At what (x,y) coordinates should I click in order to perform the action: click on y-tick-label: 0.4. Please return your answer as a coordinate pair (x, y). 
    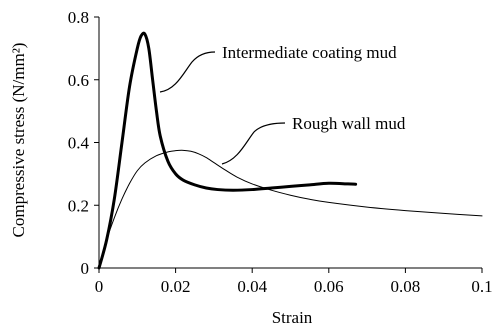
    Looking at the image, I should click on (79, 143).